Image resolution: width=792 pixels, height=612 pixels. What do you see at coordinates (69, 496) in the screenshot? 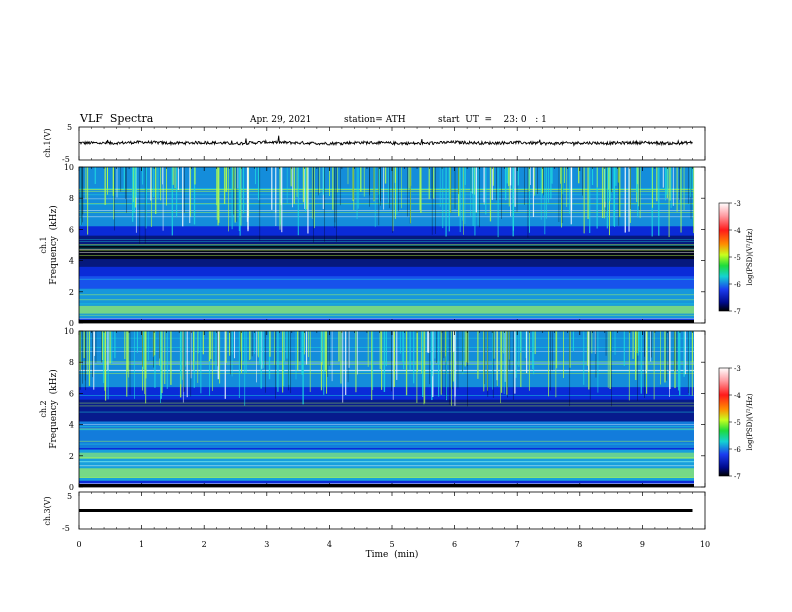
I see `ch3-ytick-top: 5` at bounding box center [69, 496].